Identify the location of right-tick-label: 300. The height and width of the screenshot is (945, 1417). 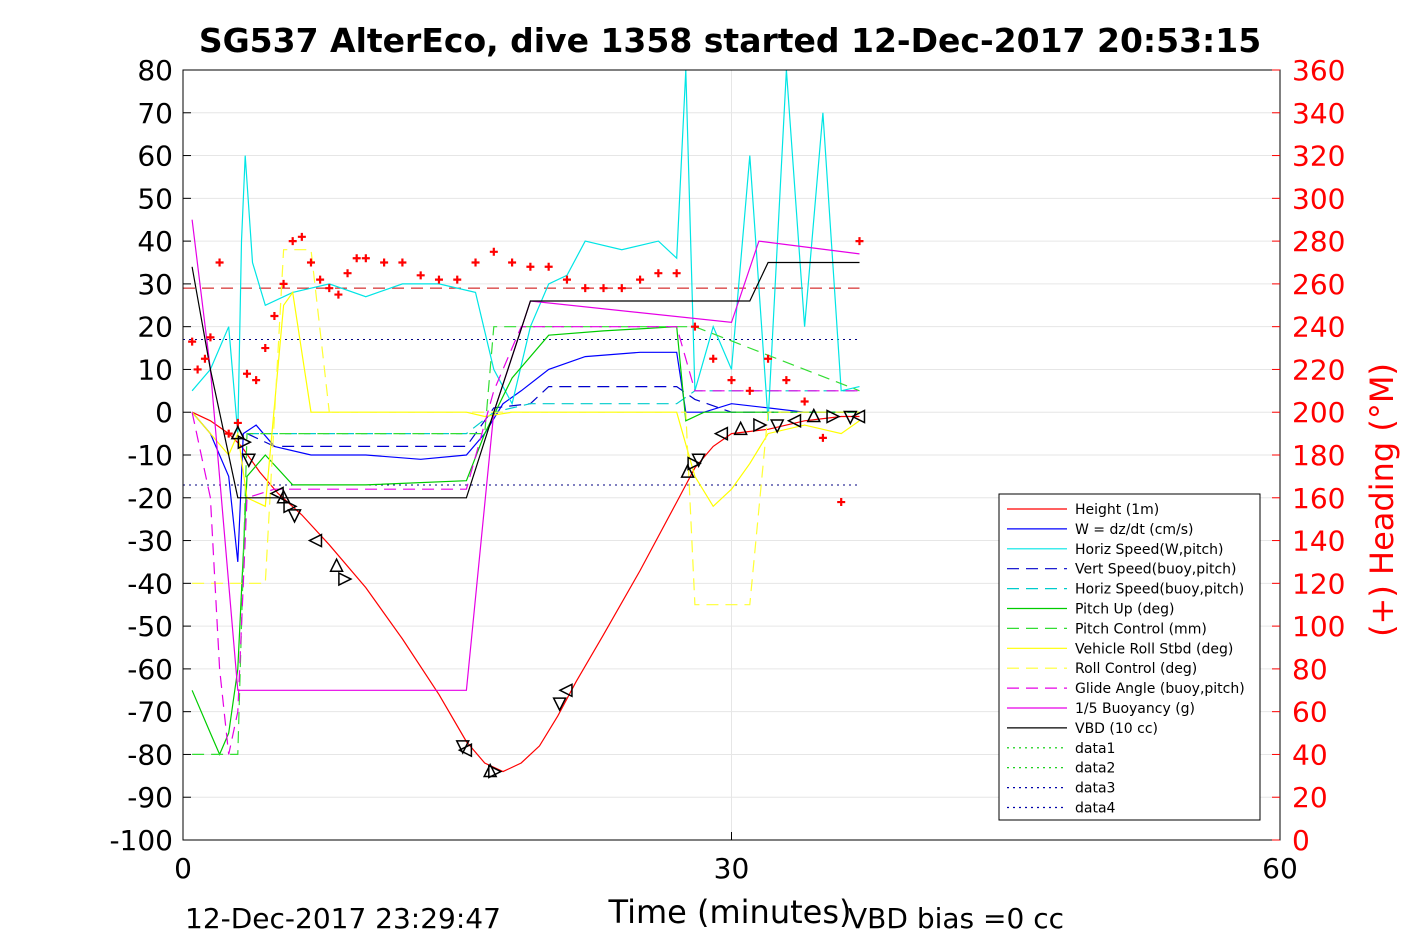
(1318, 198).